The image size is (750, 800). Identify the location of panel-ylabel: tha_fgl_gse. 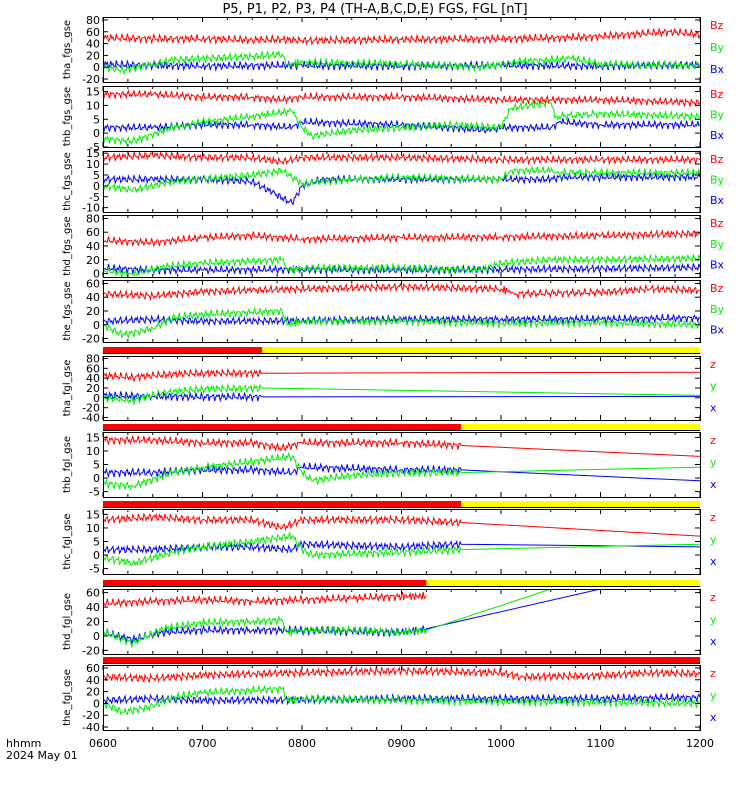
(67, 388).